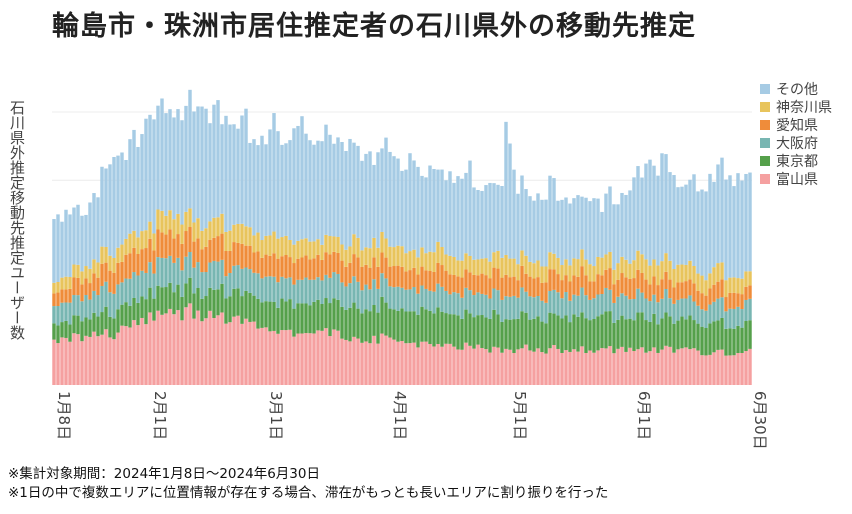 Image resolution: width=852 pixels, height=514 pixels. What do you see at coordinates (796, 125) in the screenshot?
I see `legend-item: 愛知県` at bounding box center [796, 125].